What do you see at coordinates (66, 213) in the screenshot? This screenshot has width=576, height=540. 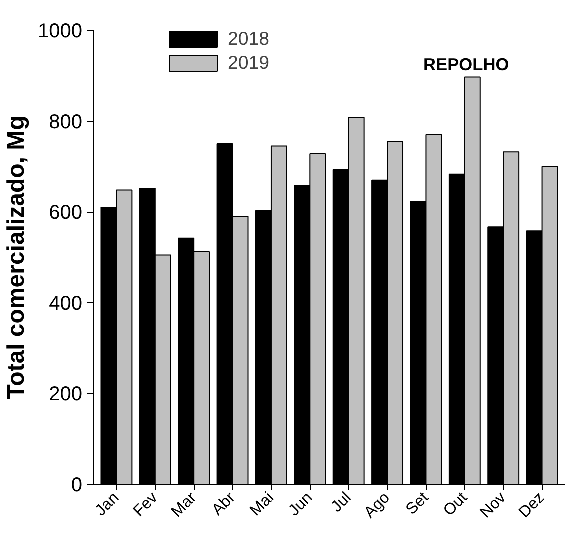 I see `y-tick-label: 600` at bounding box center [66, 213].